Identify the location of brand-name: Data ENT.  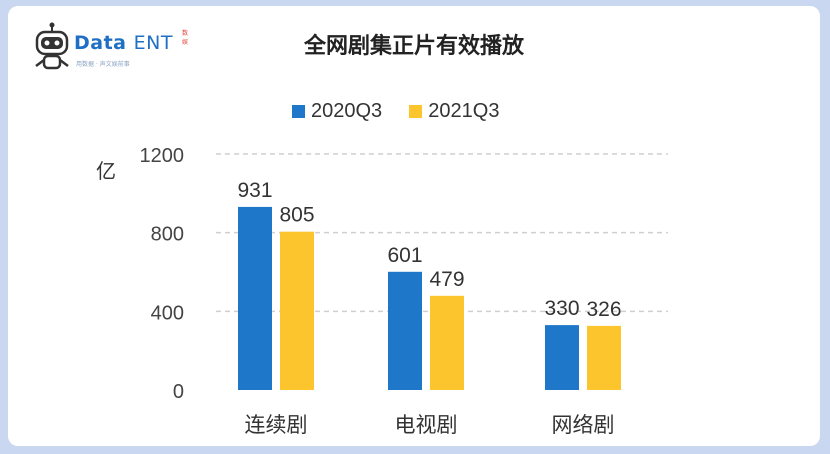
(123, 43).